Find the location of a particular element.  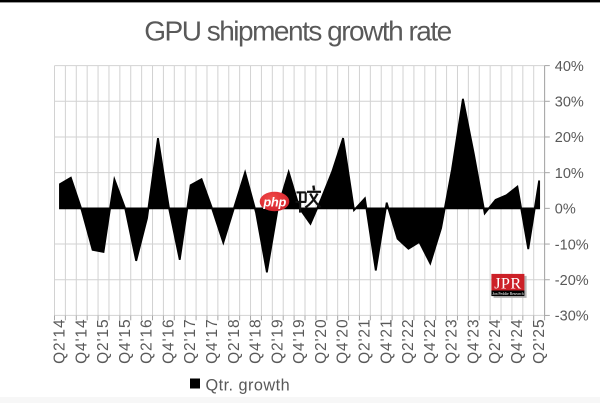

svg-text: 10% is located at coordinates (569, 174).